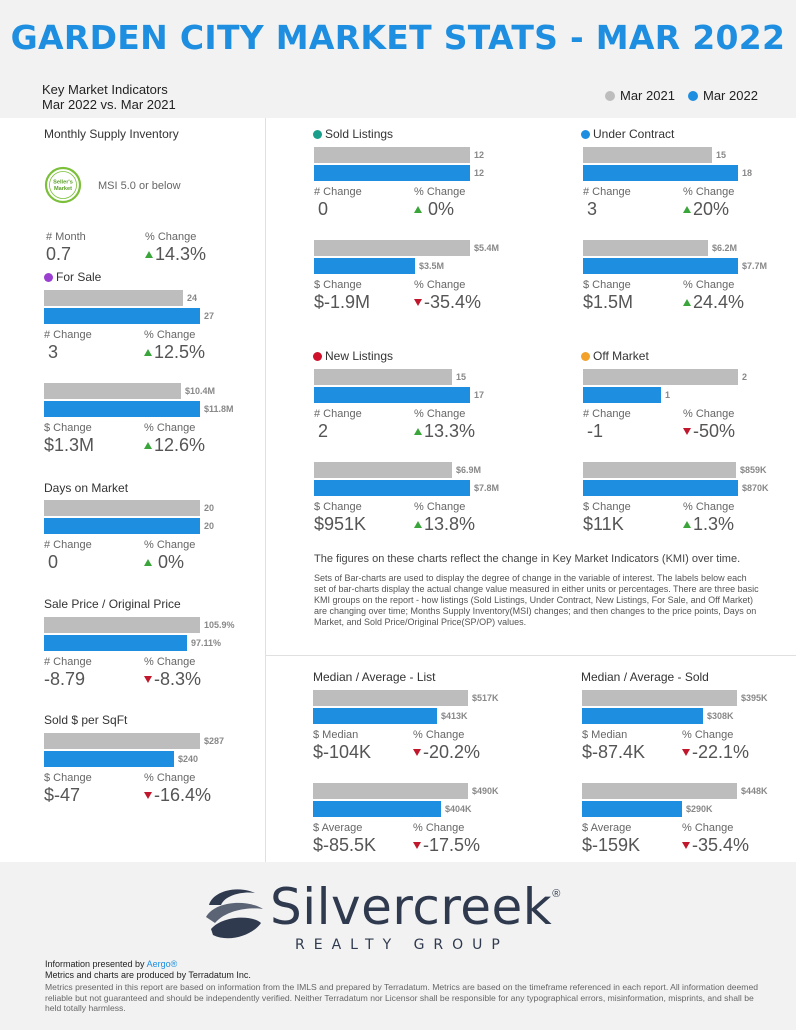  I want to click on off-market-volume-pct-text: 1.3%, so click(714, 524).